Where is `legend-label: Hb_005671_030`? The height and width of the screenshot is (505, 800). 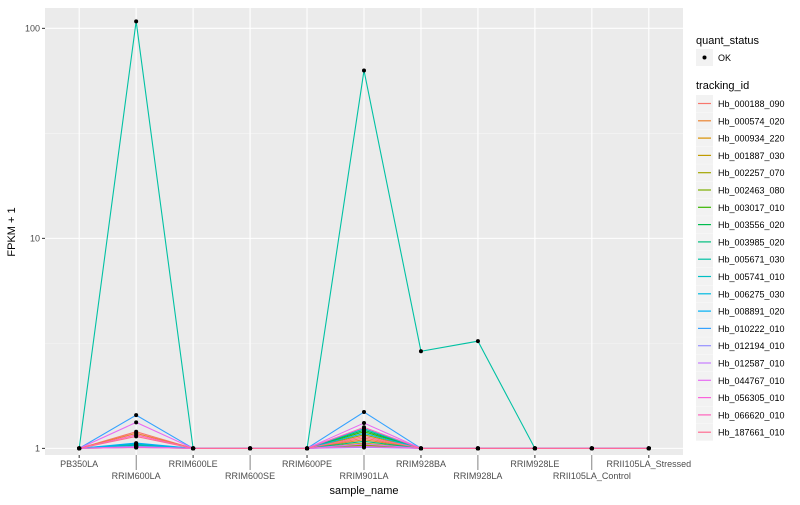
legend-label: Hb_005671_030 is located at coordinates (751, 260).